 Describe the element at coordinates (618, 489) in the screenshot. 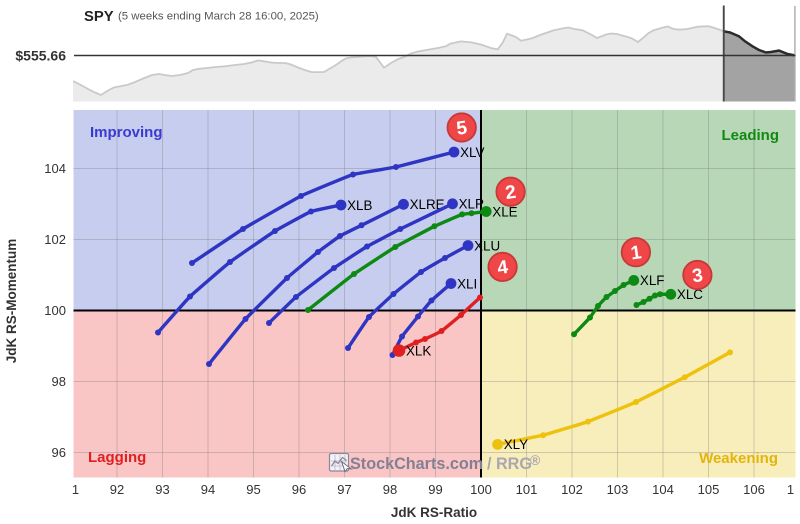

I see `svg-text: 103` at that location.